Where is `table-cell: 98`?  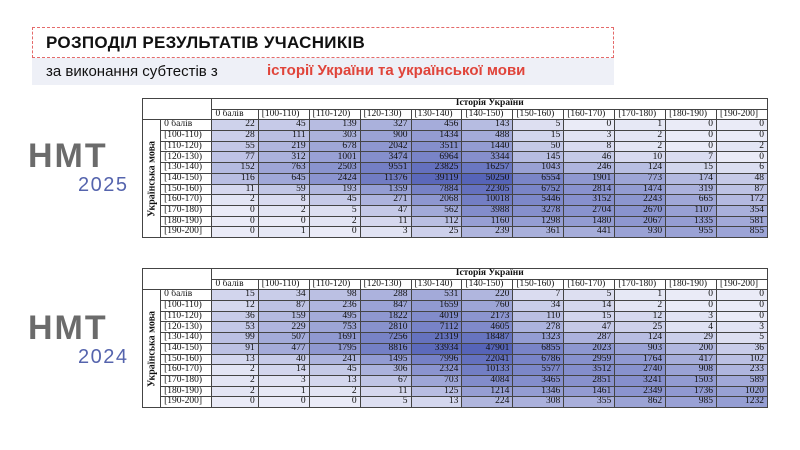 table-cell: 98 is located at coordinates (334, 295).